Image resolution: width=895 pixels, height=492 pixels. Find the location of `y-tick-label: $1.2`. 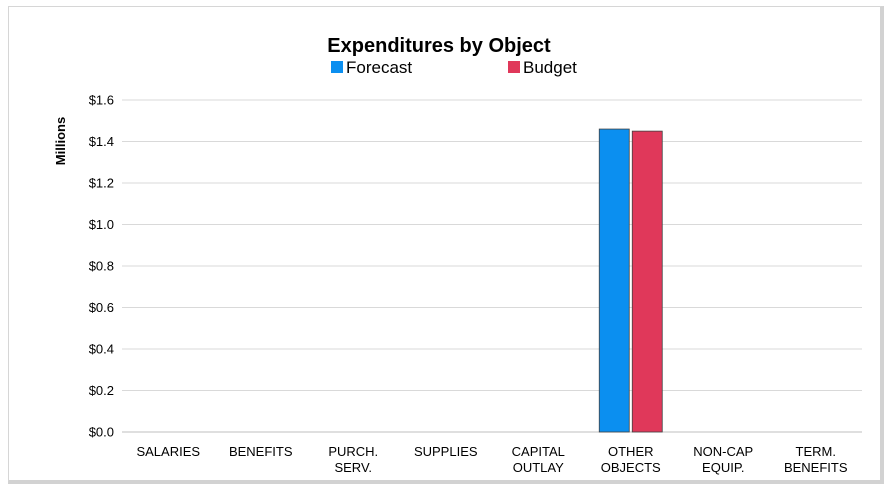

y-tick-label: $1.2 is located at coordinates (101, 183).